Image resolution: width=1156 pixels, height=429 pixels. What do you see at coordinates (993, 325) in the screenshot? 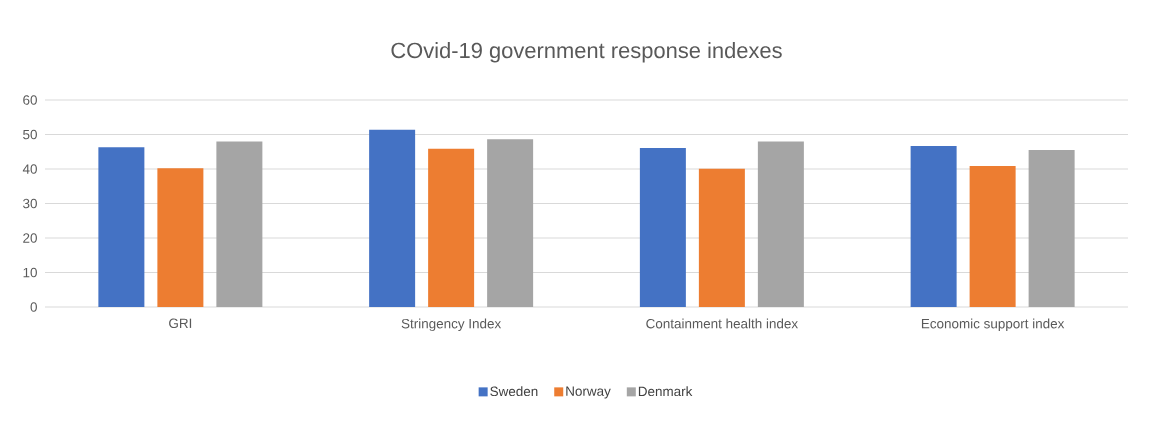
I see `x-tick-label: Economic support index` at bounding box center [993, 325].